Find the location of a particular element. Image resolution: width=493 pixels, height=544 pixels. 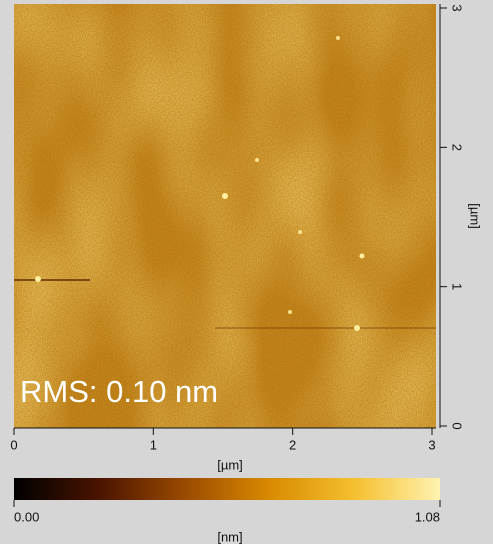

y-tick-label: 3 is located at coordinates (457, 7).